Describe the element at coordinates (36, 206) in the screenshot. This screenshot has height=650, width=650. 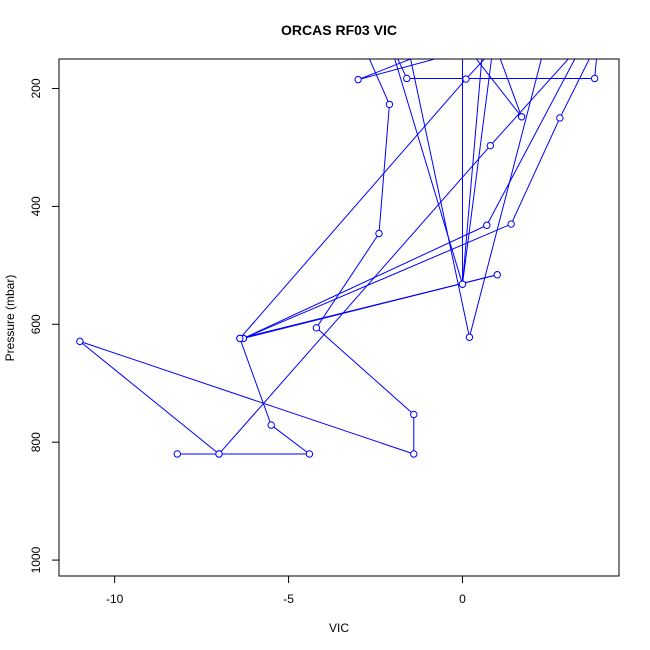
I see `y-tick-label: 400` at that location.